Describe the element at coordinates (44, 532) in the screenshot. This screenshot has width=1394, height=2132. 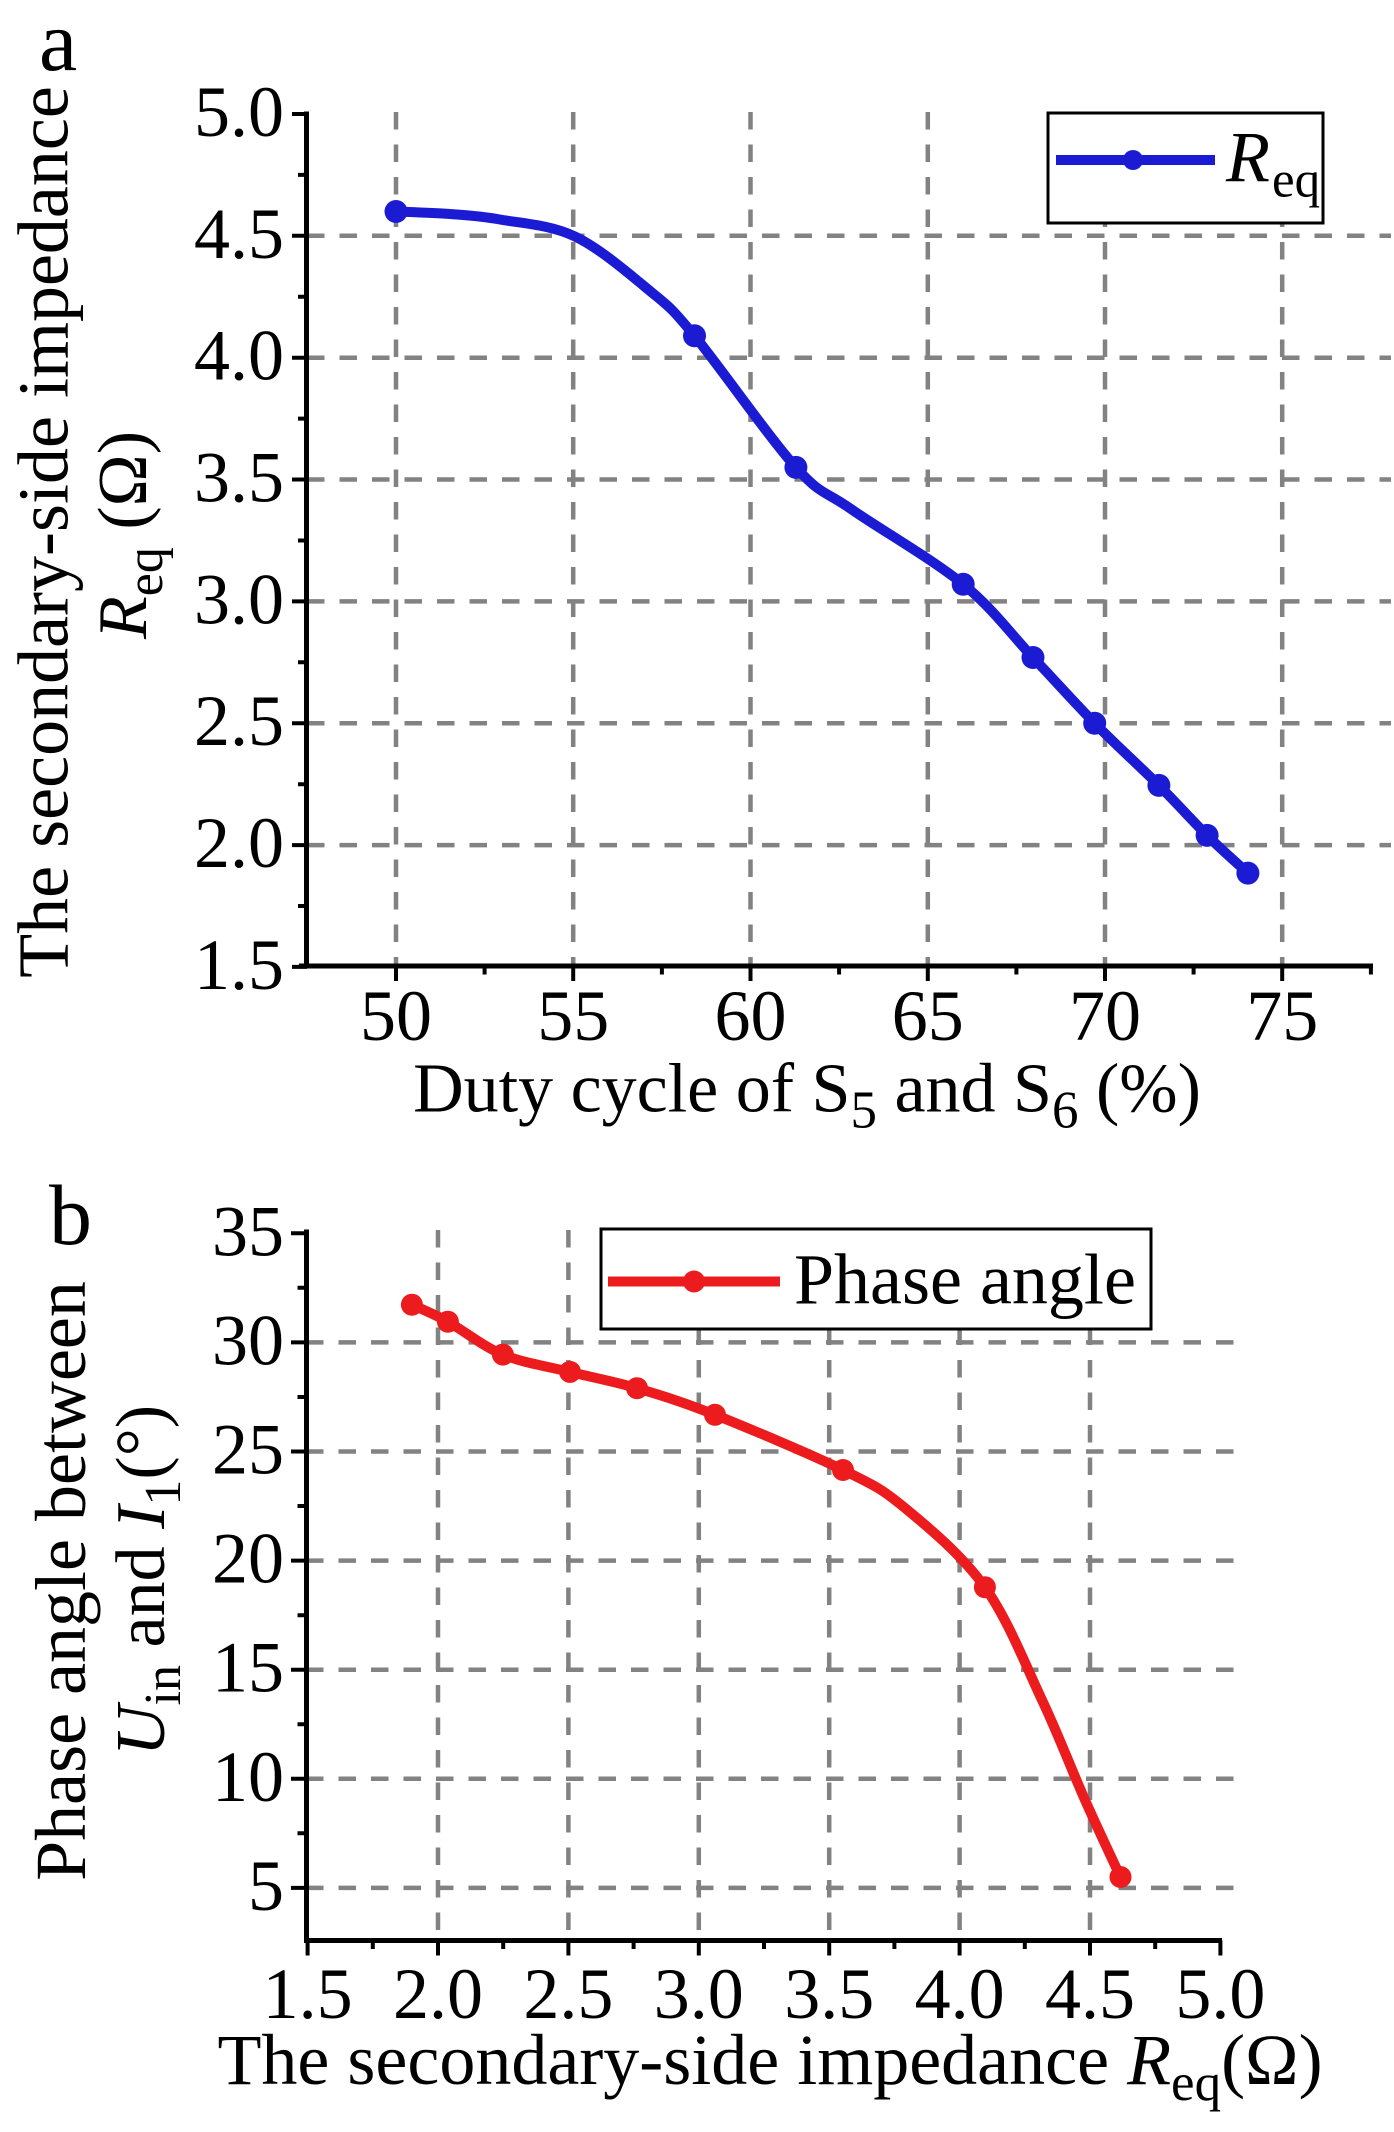
I see `svg-text: The secondary-side impedance` at that location.